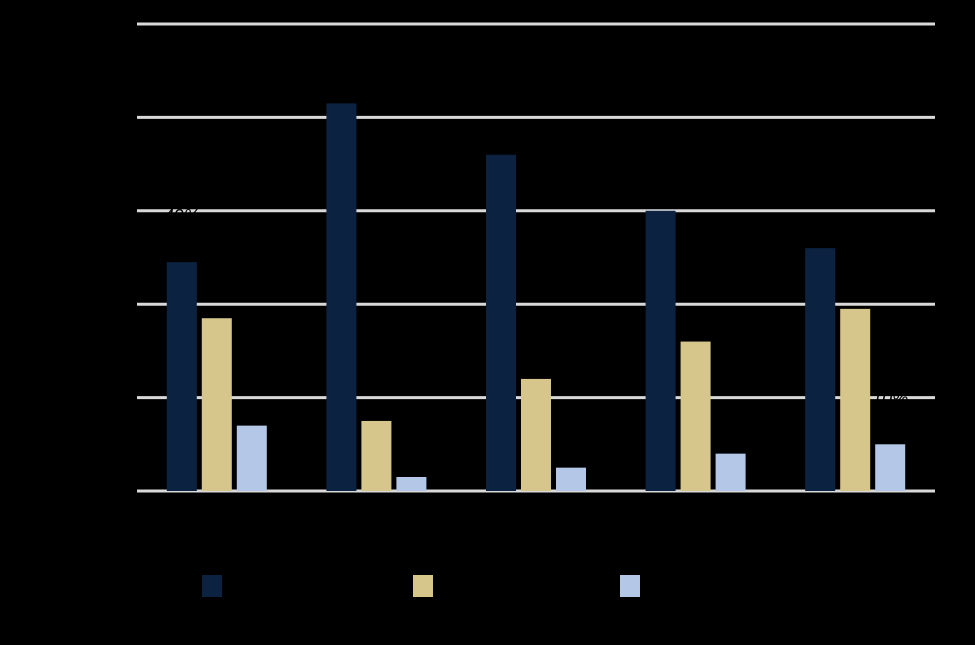  What do you see at coordinates (487, 588) in the screenshot?
I see `legend` at bounding box center [487, 588].